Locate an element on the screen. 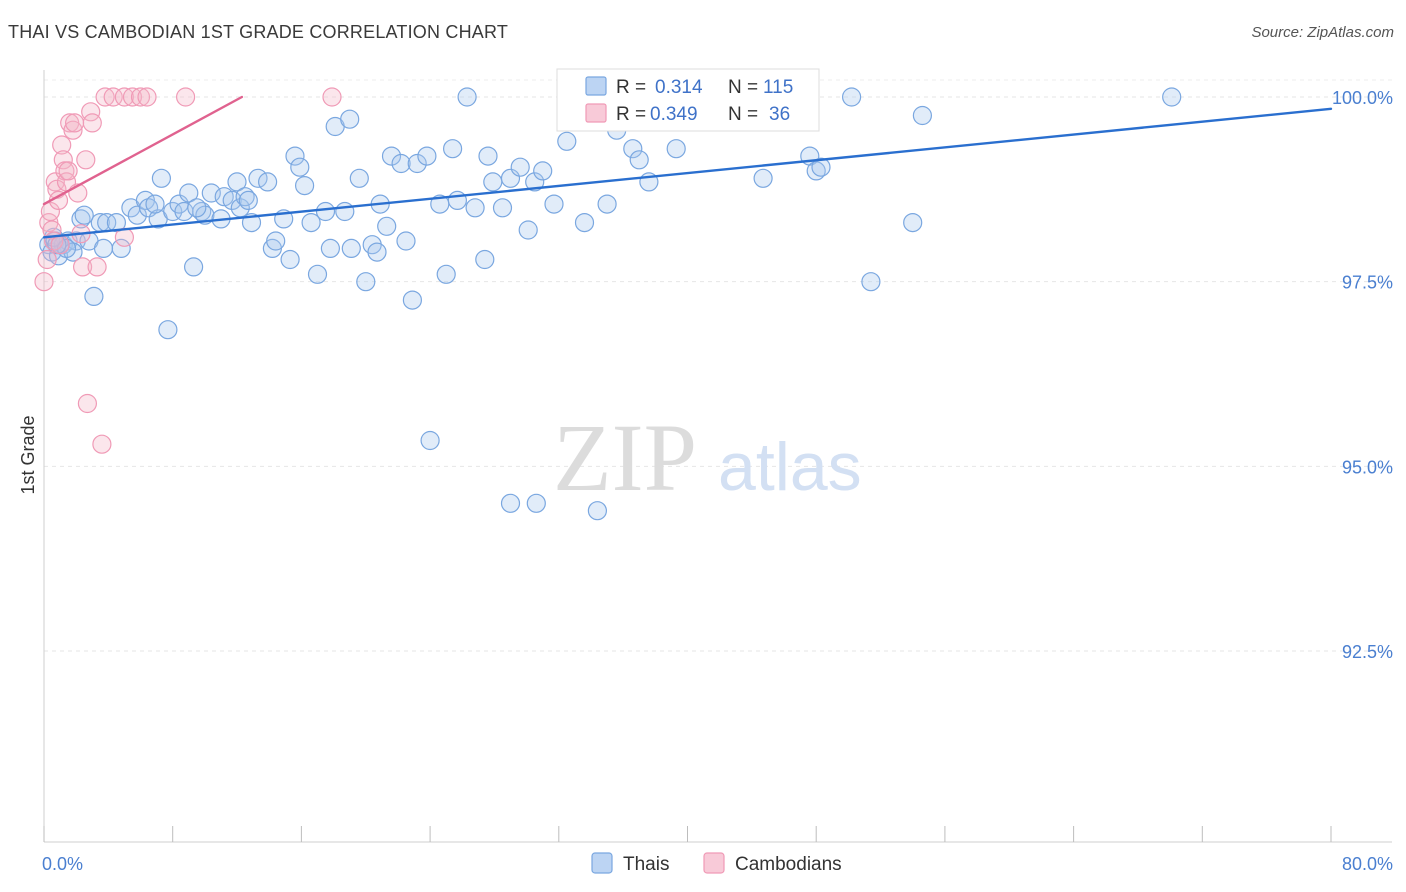 Image resolution: width=1406 pixels, height=892 pixels. legend-swatch-cambodians is located at coordinates (714, 863).